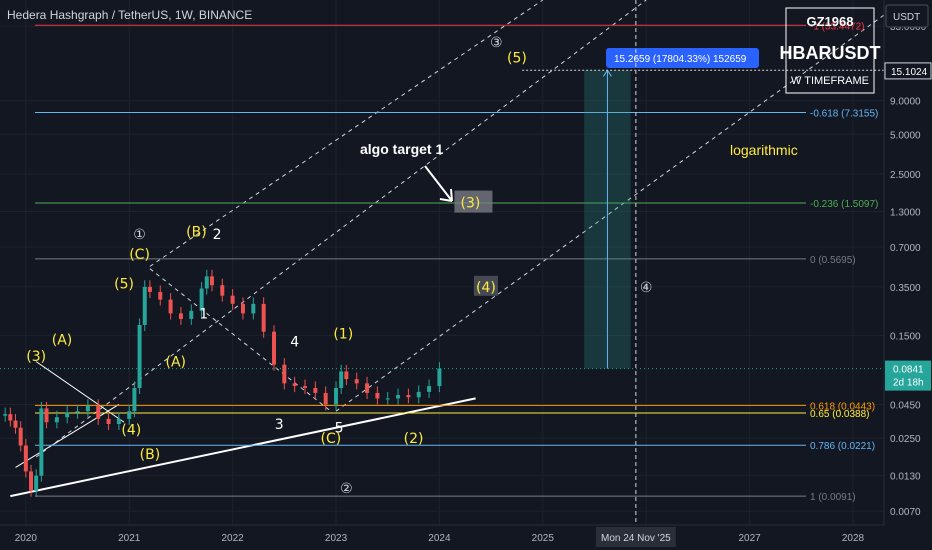 This screenshot has height=550, width=932. What do you see at coordinates (343, 335) in the screenshot?
I see `wave-label: (1)` at bounding box center [343, 335].